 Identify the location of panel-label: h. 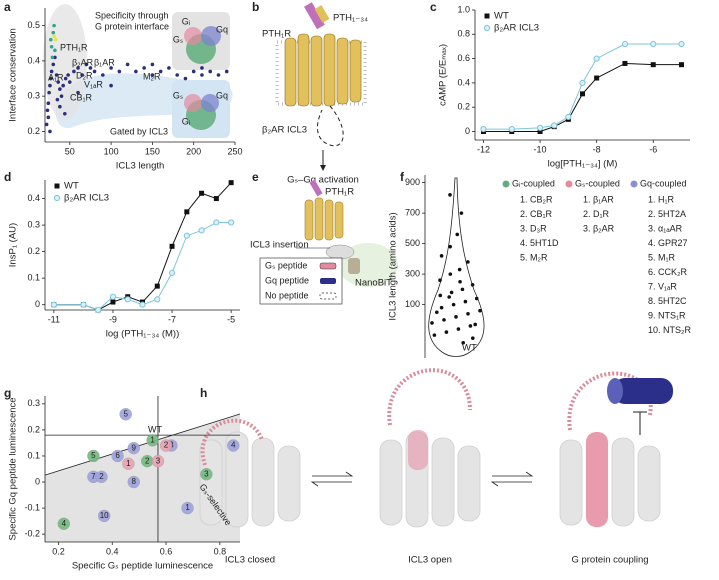
(203, 393).